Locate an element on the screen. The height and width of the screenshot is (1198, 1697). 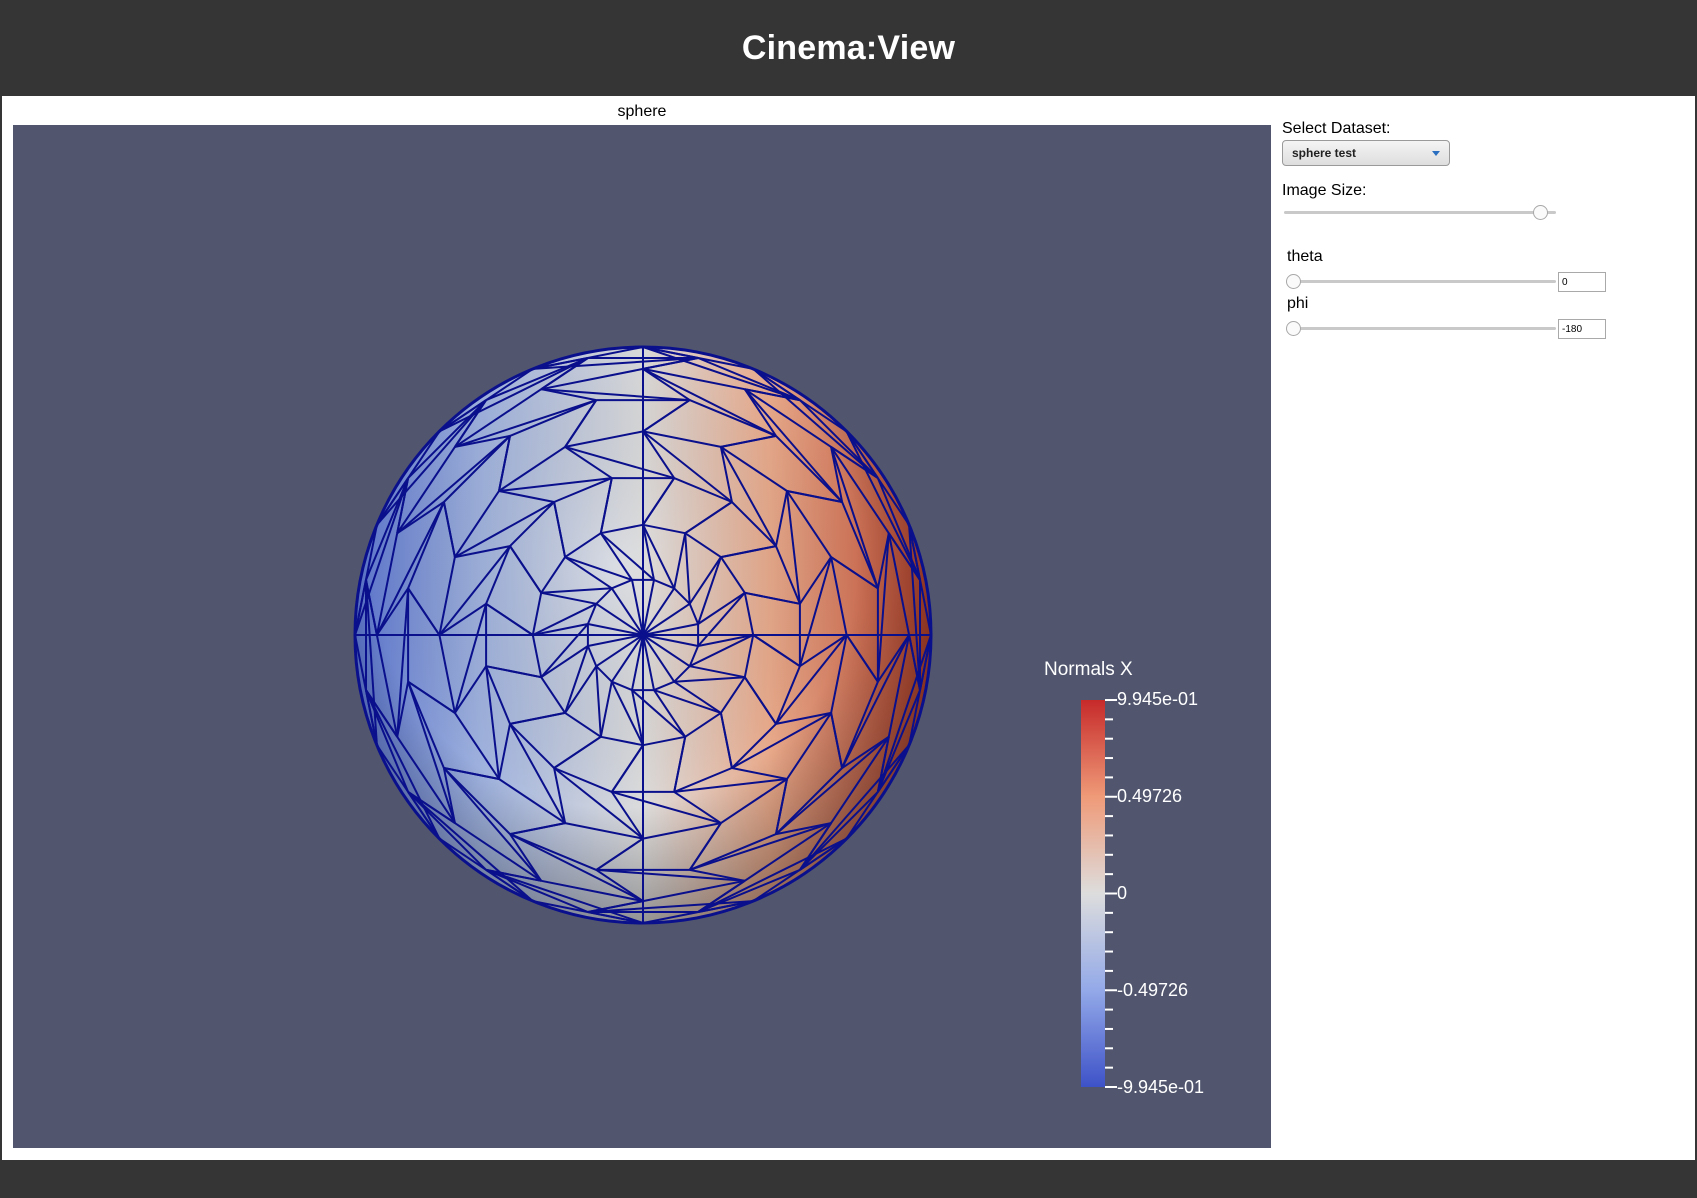
param-phi-slider-thumb is located at coordinates (1293, 328).